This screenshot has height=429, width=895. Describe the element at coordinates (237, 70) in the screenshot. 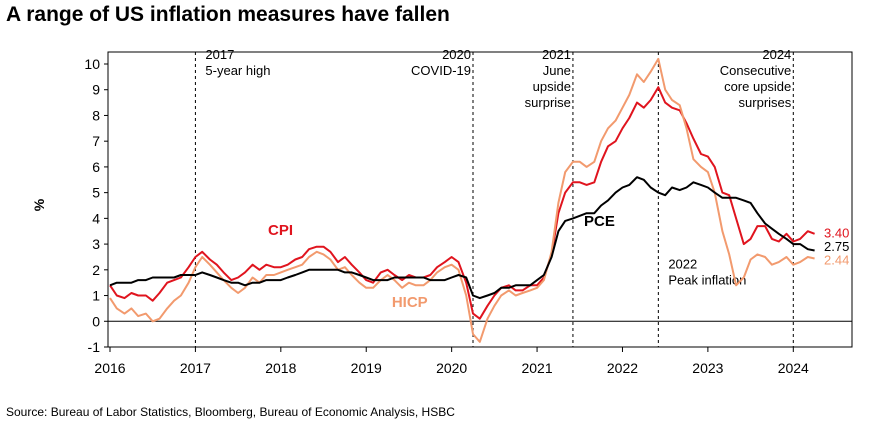

I see `event-annotation: 5-year high` at that location.